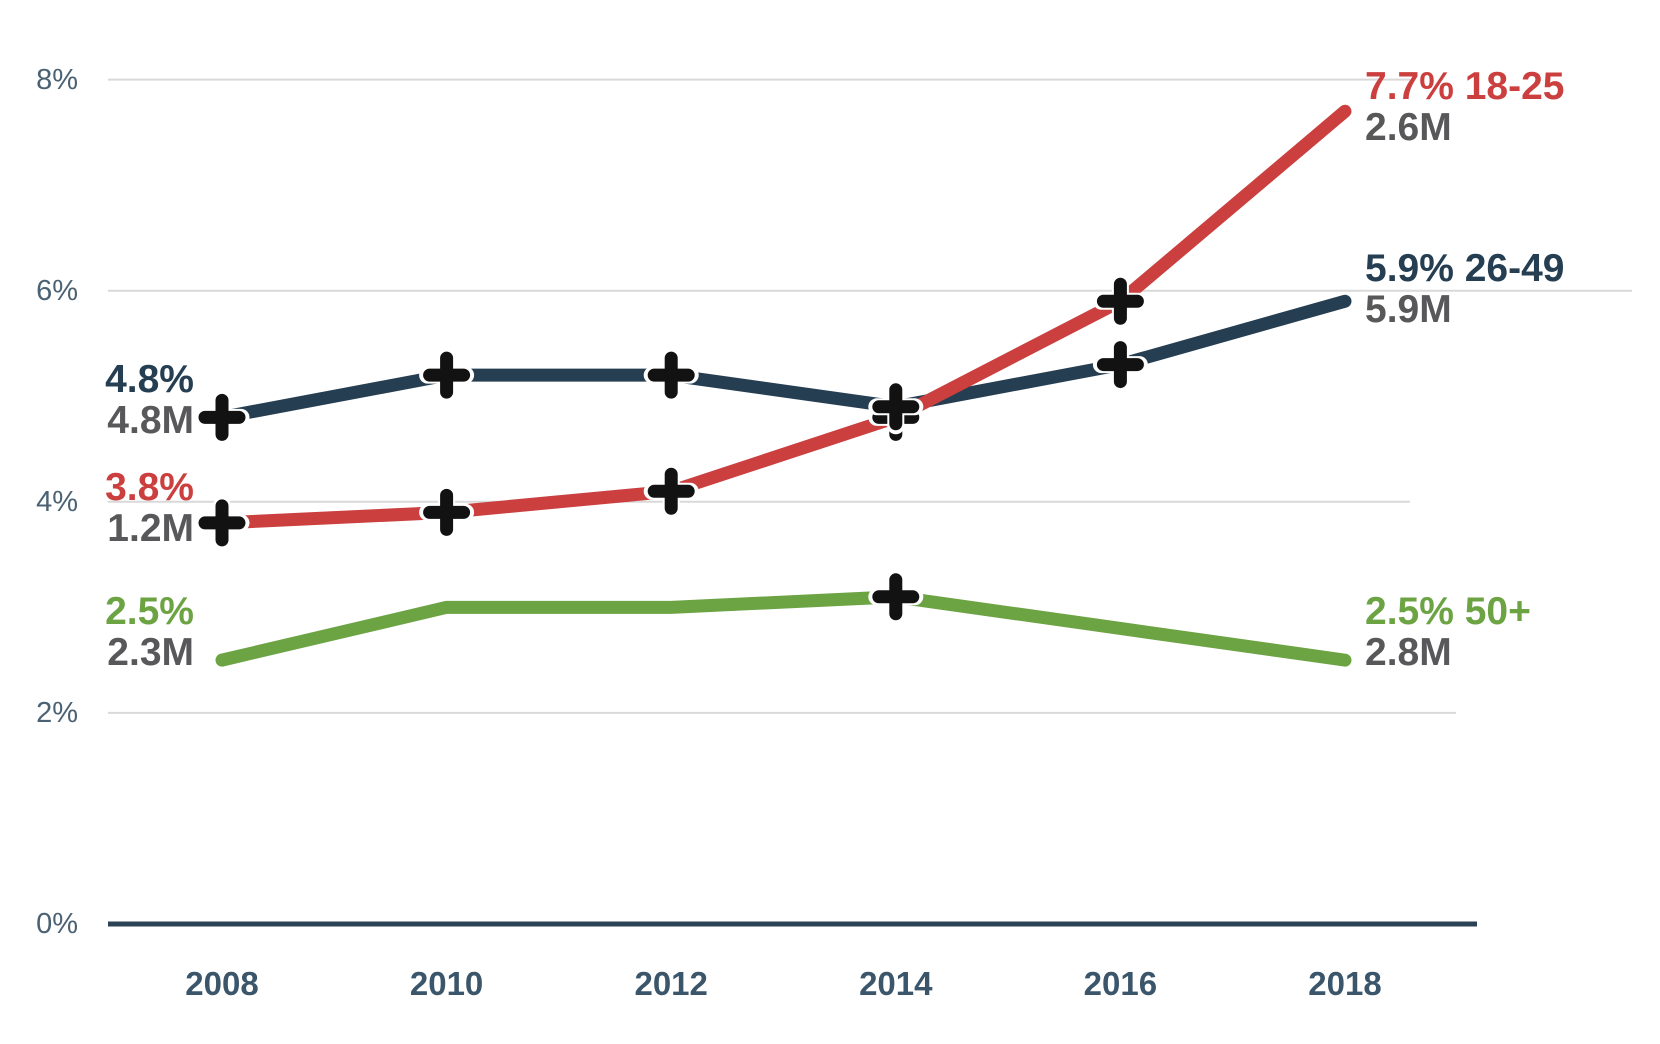  I want to click on plus-marker-26-49-2016, so click(1120, 365).